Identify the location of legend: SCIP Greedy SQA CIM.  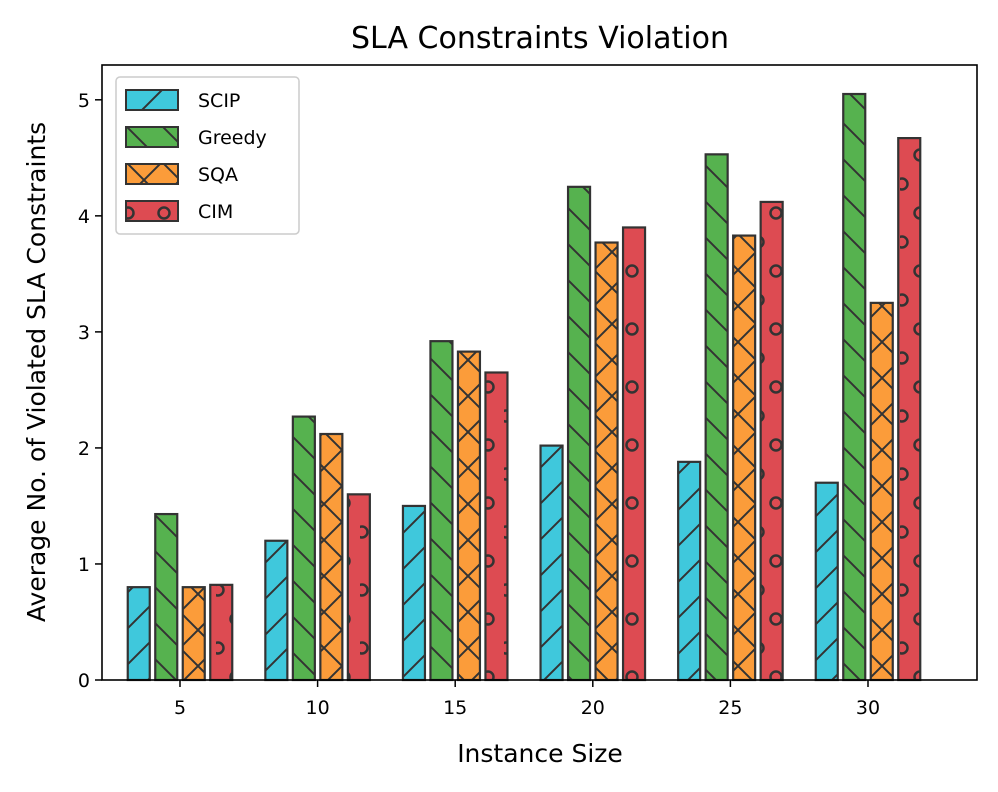
(207, 155).